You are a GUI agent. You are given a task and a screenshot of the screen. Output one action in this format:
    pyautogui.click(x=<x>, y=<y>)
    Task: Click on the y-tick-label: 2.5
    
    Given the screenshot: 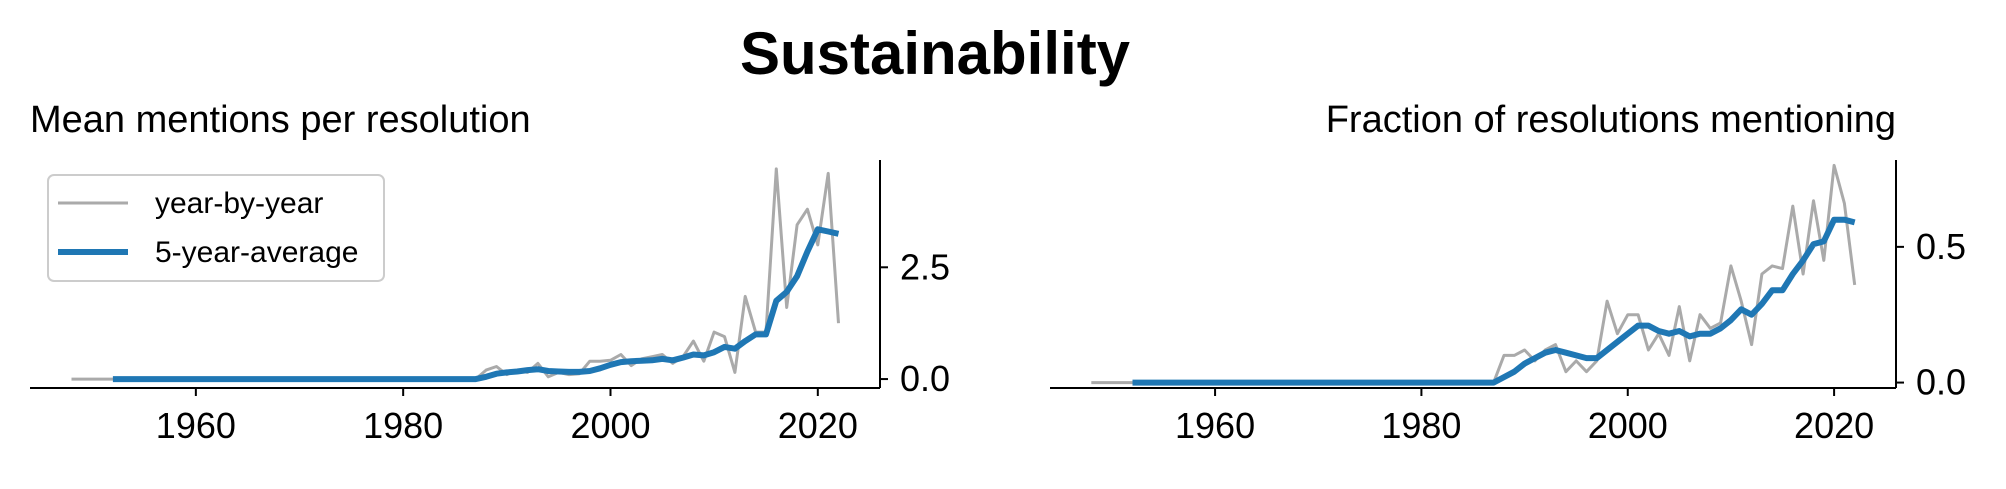 What is the action you would take?
    pyautogui.click(x=925, y=266)
    